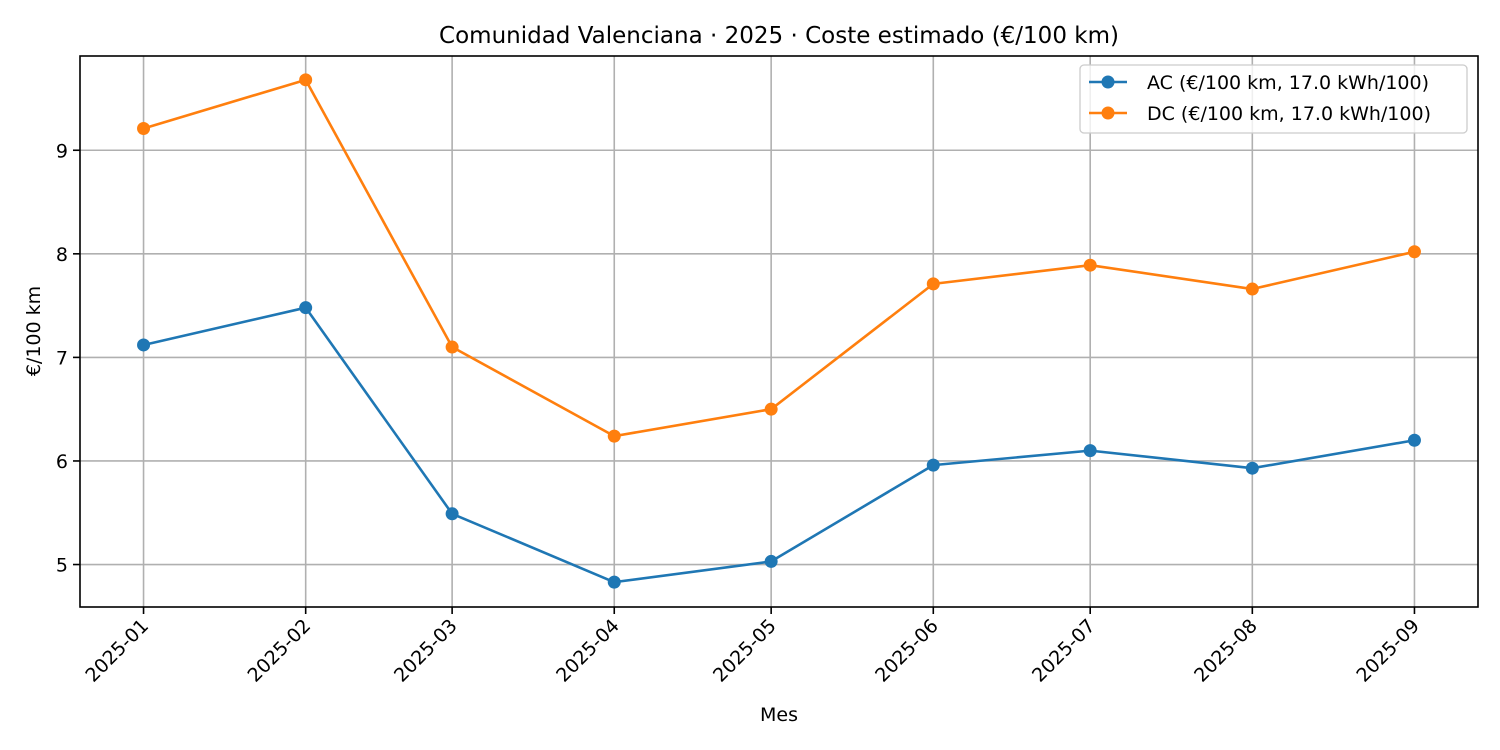  I want to click on y-tick-label: 5, so click(62, 566).